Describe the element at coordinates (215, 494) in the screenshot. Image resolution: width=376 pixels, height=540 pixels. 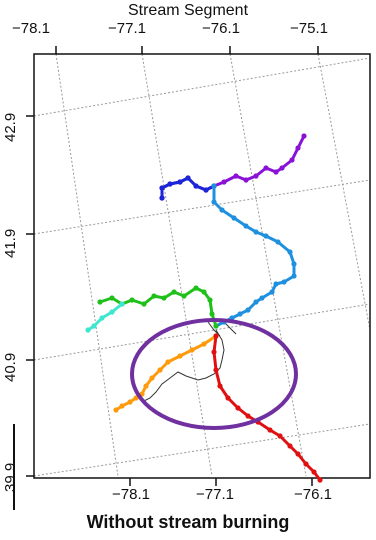
I see `bottom-tick-2: −77.1` at that location.